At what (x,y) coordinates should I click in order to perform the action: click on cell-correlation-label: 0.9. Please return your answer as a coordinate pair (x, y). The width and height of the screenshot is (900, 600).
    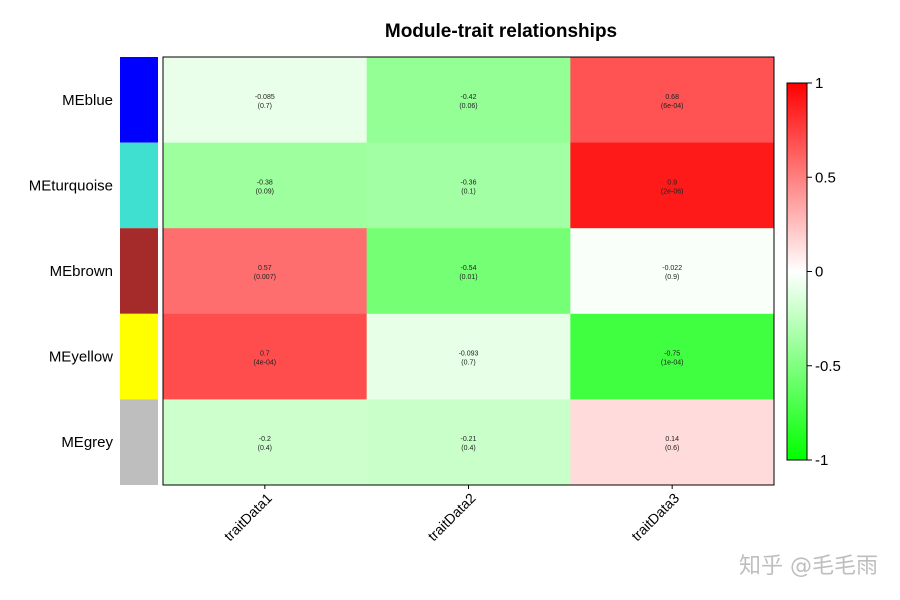
    Looking at the image, I should click on (672, 182).